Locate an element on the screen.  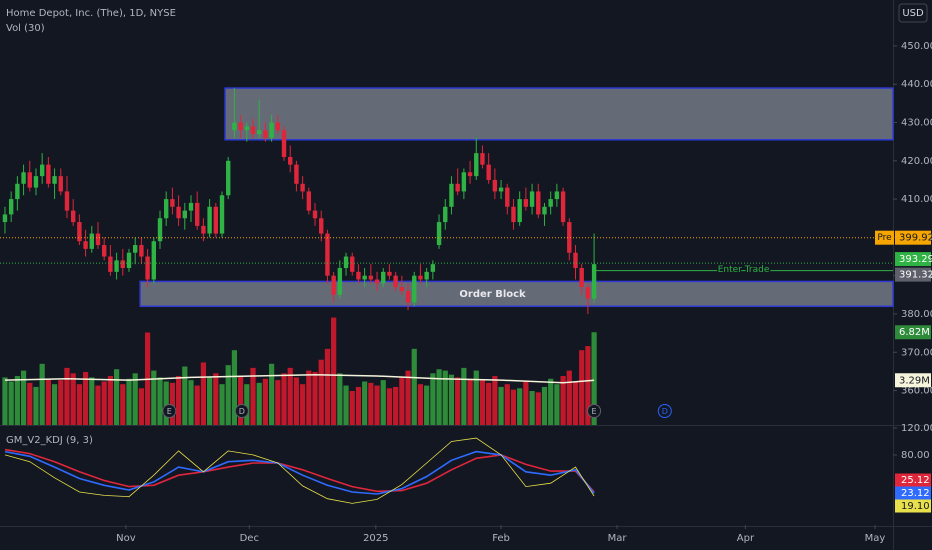
currency-label: USD is located at coordinates (913, 13).